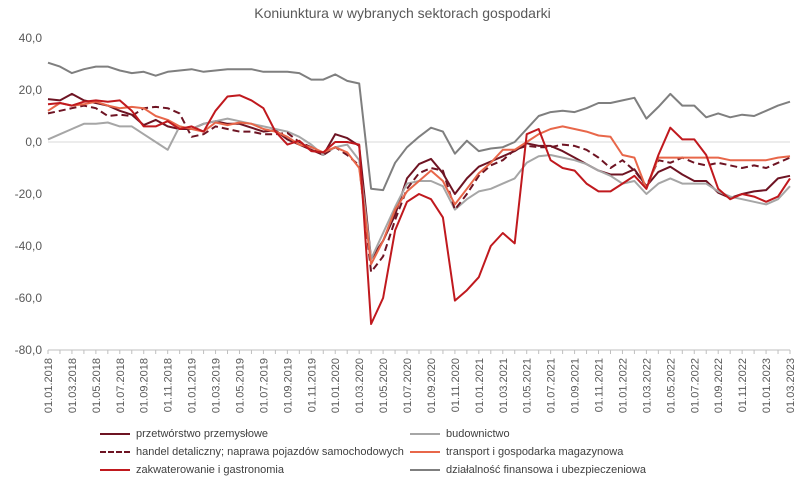 The height and width of the screenshot is (485, 805). I want to click on x-tick-label: 01.11.2020, so click(456, 385).